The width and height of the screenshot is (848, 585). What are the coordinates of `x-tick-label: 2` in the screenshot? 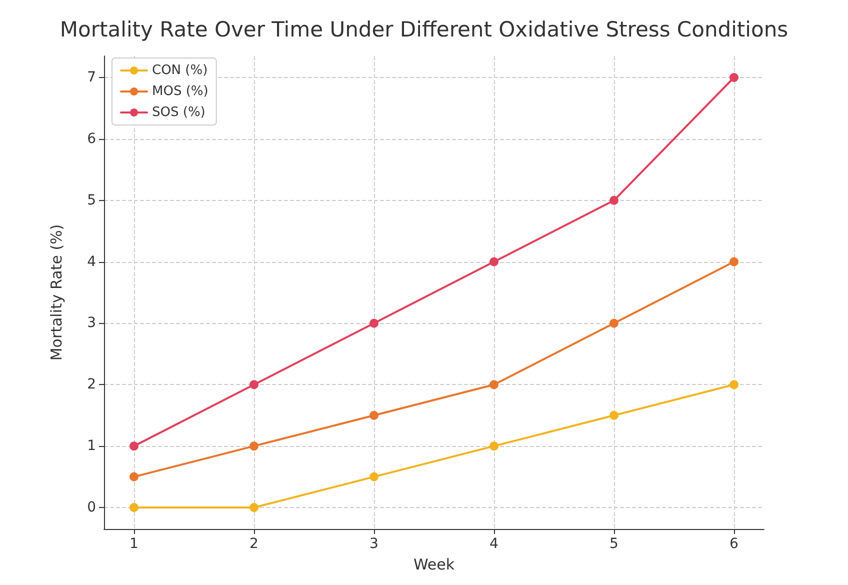 It's located at (254, 544).